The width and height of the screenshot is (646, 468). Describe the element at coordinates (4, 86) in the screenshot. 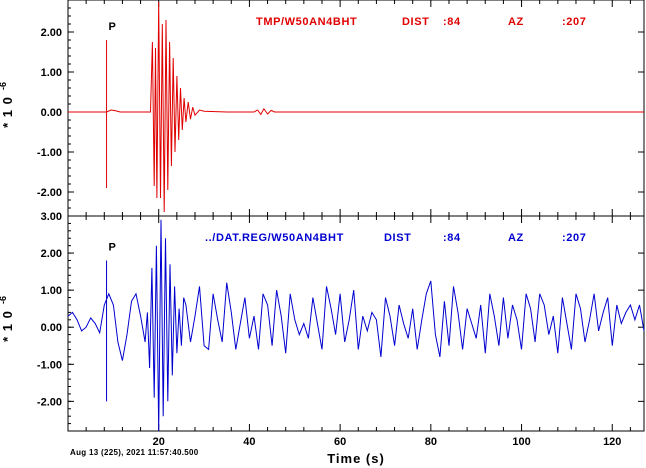

I see `top-y-axis-exponent: -6` at that location.